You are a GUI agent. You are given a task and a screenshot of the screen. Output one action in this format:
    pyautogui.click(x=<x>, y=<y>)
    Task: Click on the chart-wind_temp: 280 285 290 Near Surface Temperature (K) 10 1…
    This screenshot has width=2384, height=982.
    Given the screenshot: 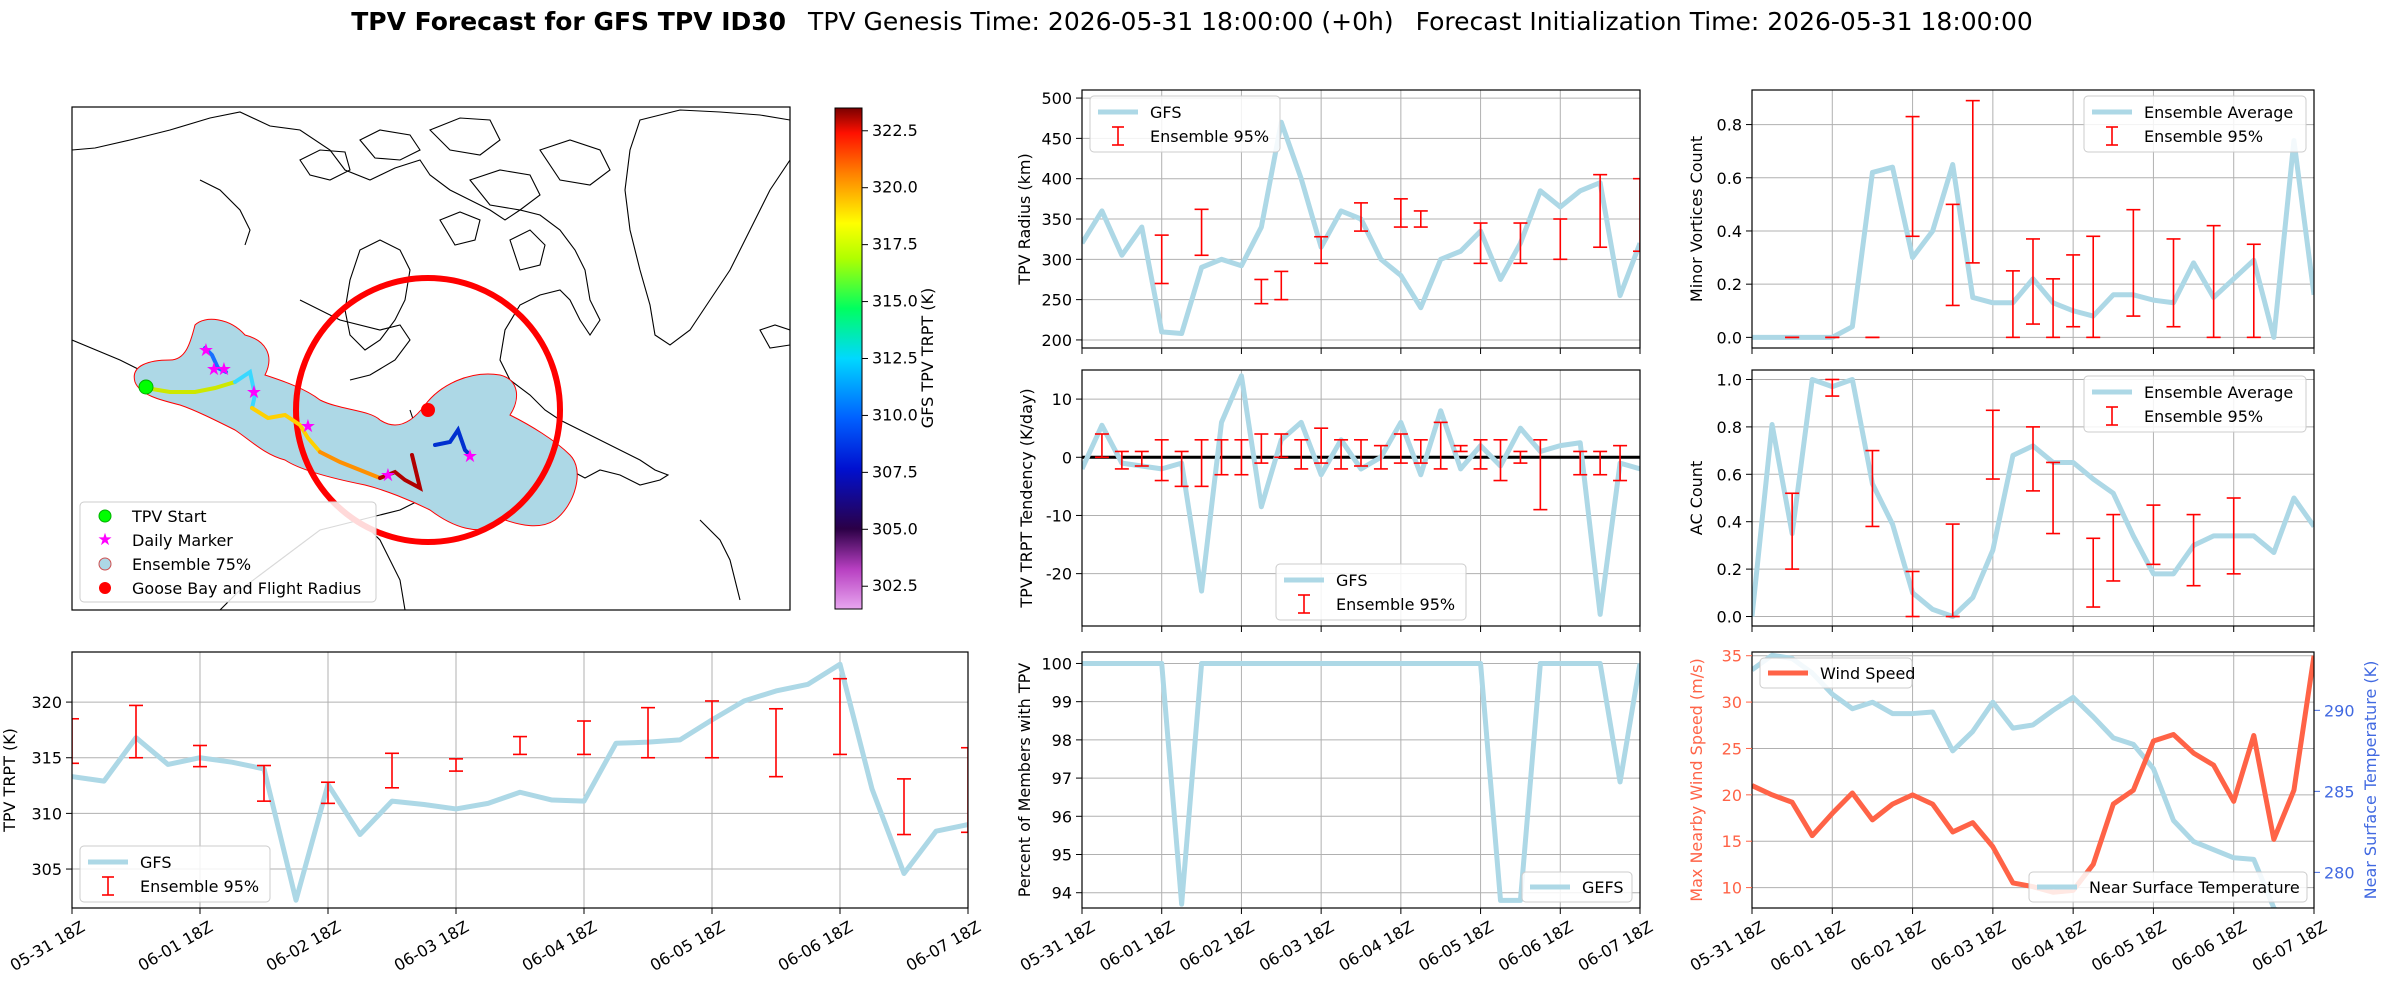 What is the action you would take?
    pyautogui.click(x=2033, y=811)
    